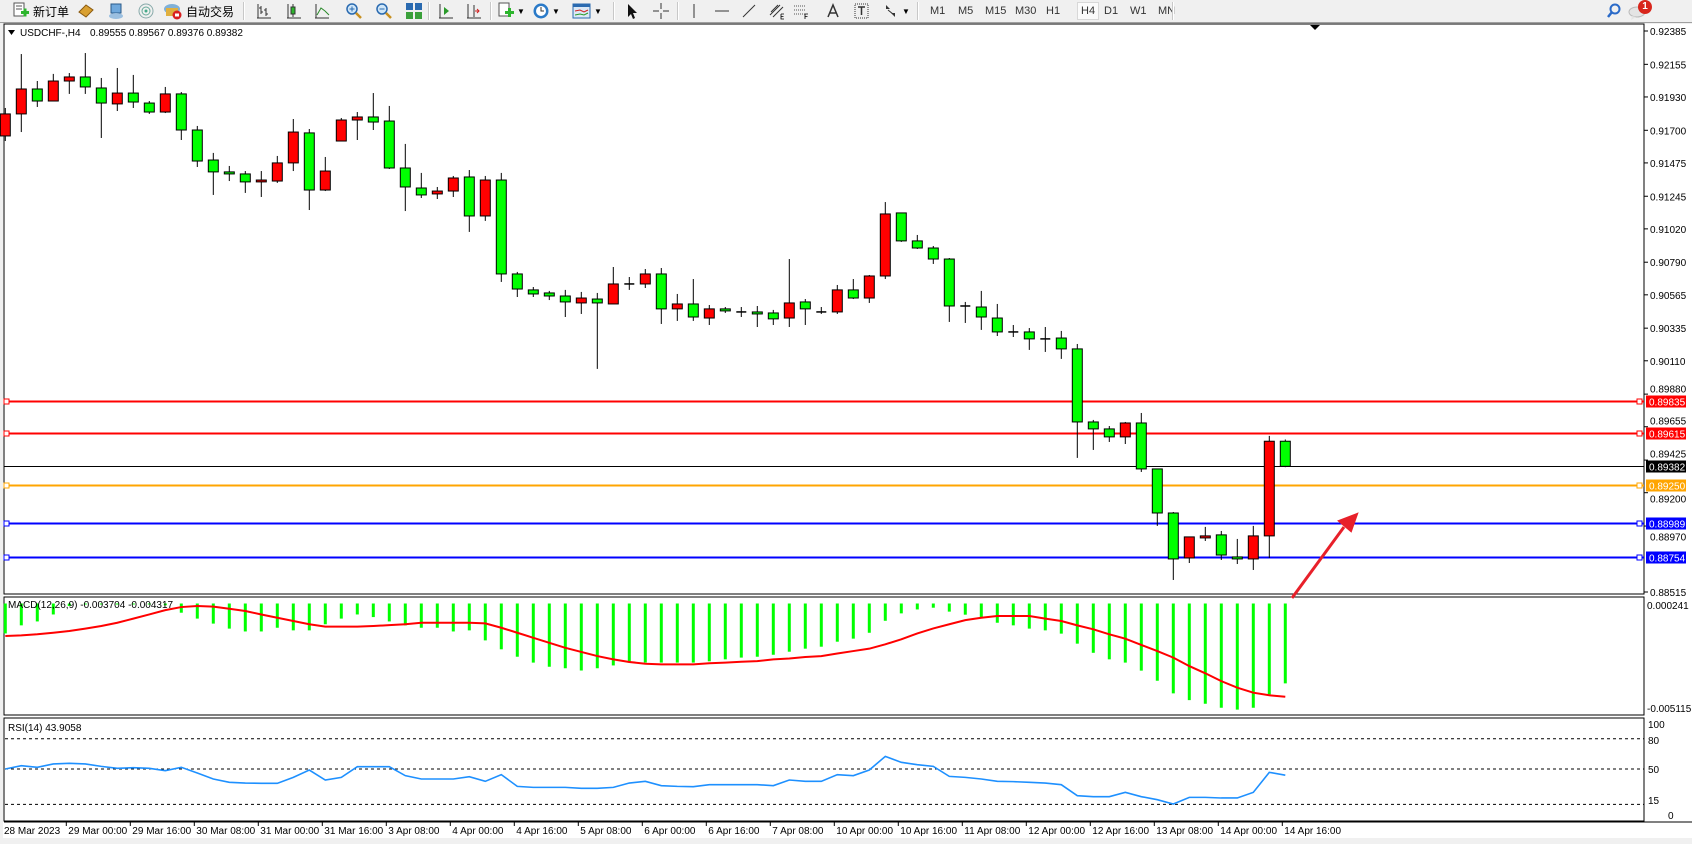 This screenshot has height=844, width=1692. What do you see at coordinates (474, 11) in the screenshot?
I see `chart-shift-button` at bounding box center [474, 11].